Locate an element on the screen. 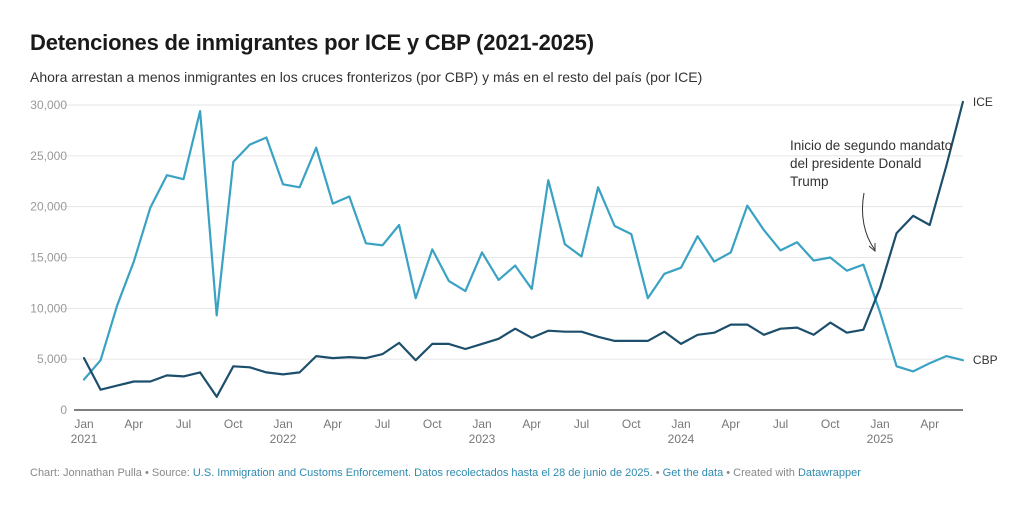 The image size is (1024, 512). footer-credit: Chart: Jonnathan Pulla is located at coordinates (86, 473).